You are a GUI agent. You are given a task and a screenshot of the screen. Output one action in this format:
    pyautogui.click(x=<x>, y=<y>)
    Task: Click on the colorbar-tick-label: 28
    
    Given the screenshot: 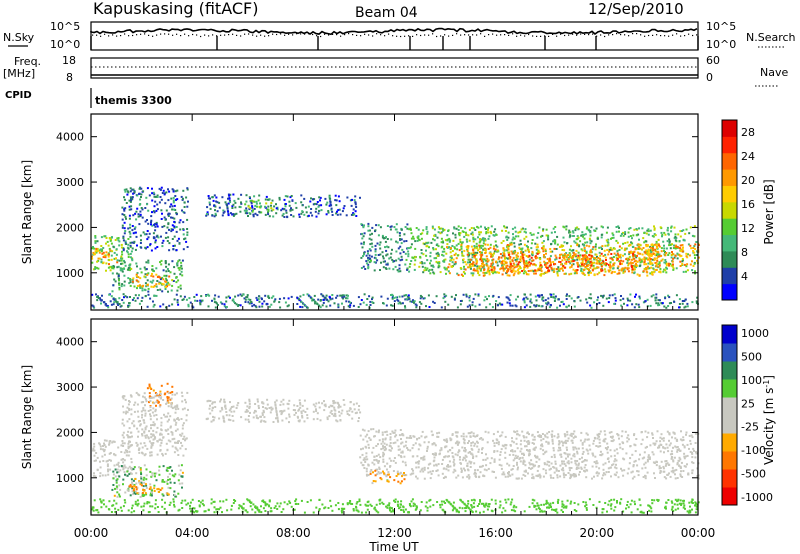 What is the action you would take?
    pyautogui.click(x=748, y=132)
    